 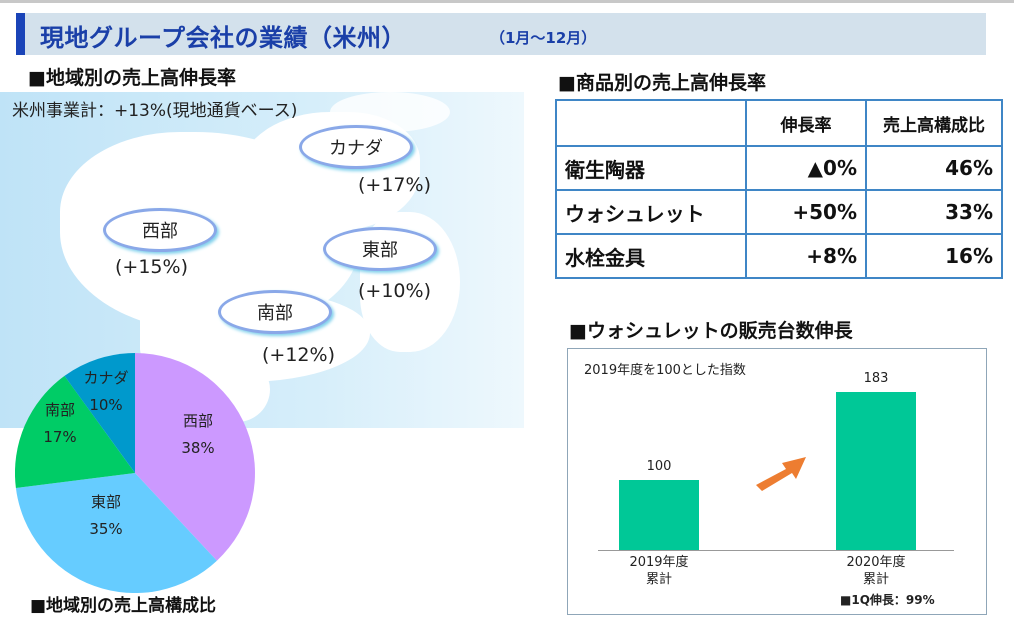 I want to click on region-growth-west: (+15%), so click(x=151, y=267).